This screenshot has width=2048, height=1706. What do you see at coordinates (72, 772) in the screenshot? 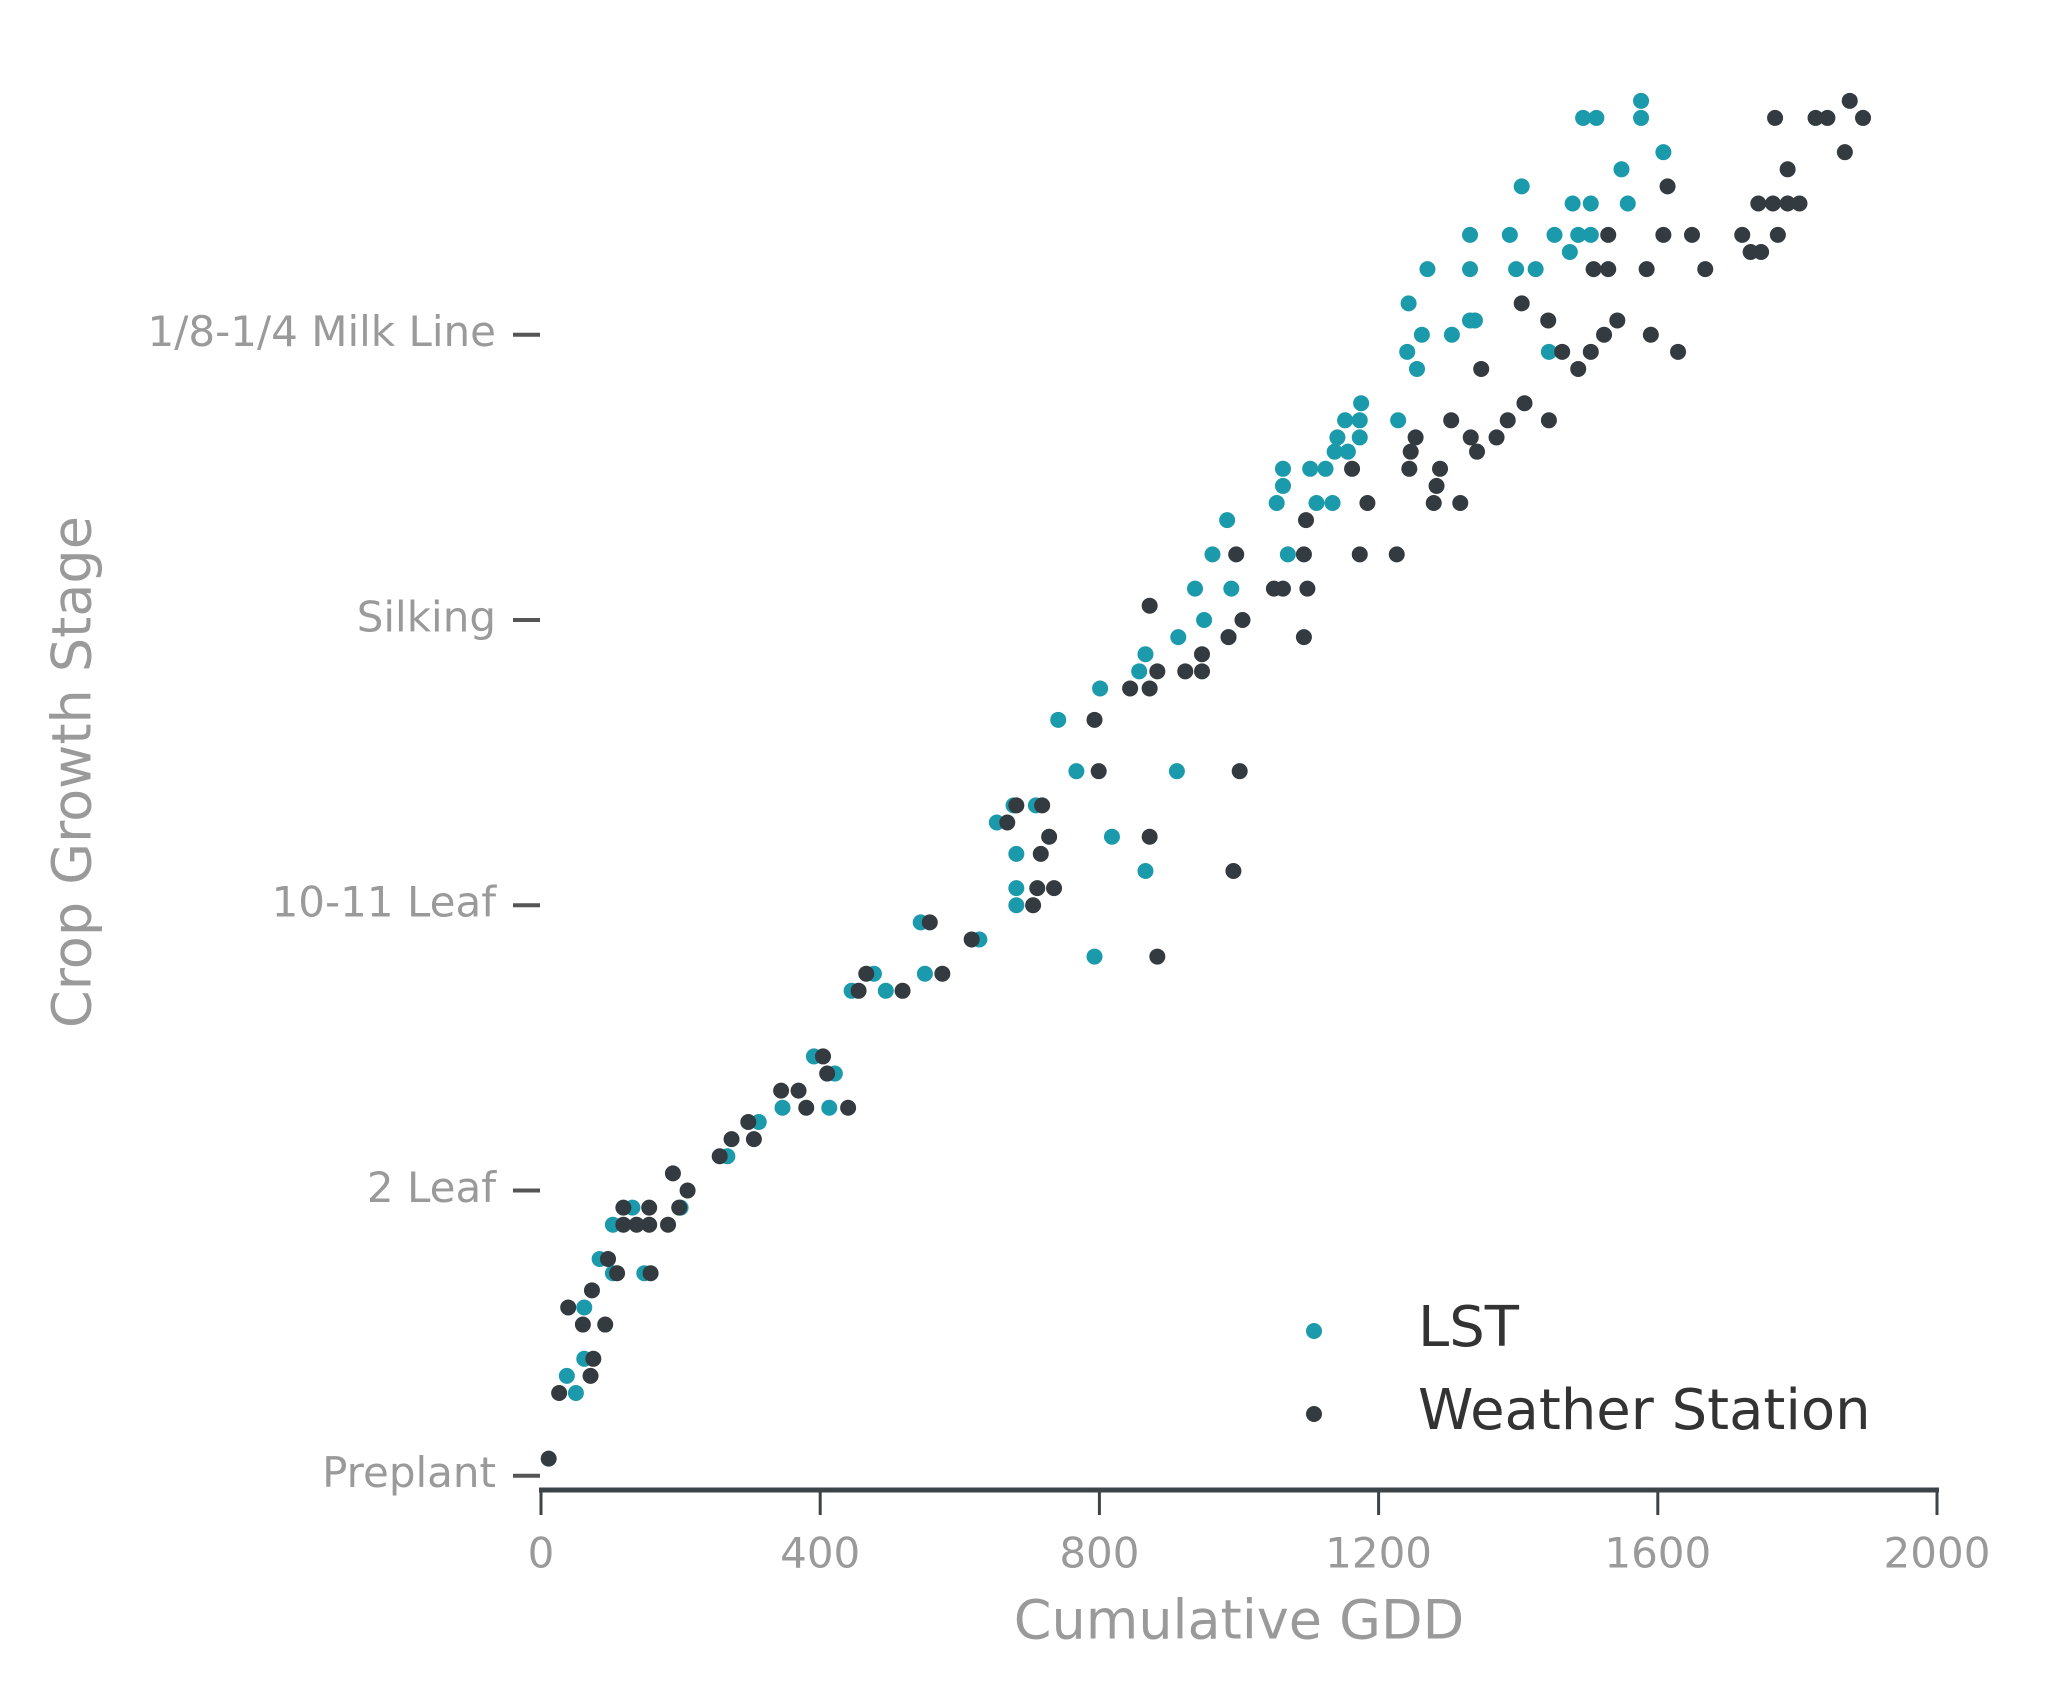
I see `y-axis-label: Crop Growth Stage` at bounding box center [72, 772].